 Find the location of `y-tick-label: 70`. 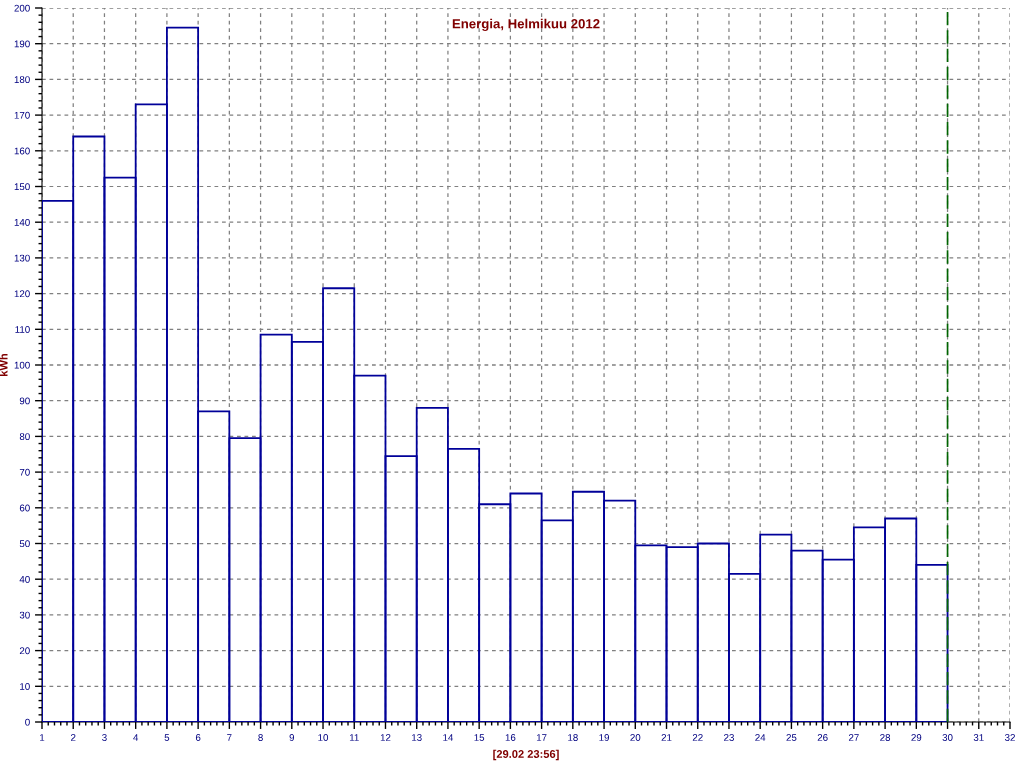

y-tick-label: 70 is located at coordinates (24, 472).